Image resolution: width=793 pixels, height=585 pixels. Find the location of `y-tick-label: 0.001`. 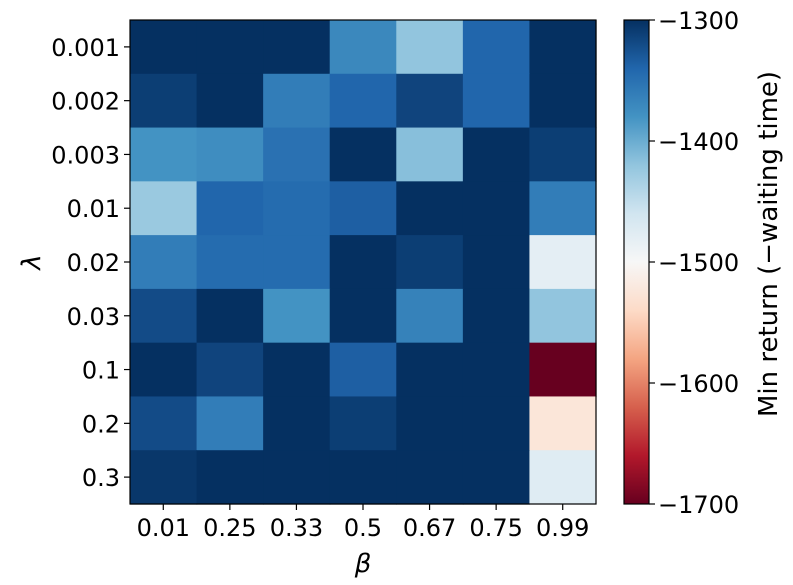

y-tick-label: 0.001 is located at coordinates (85, 48).